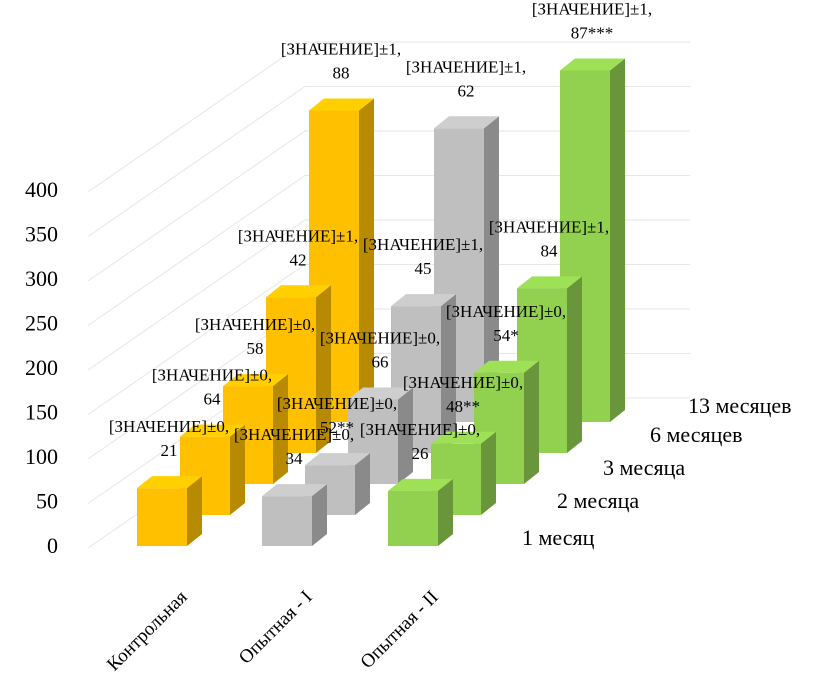 The height and width of the screenshot is (696, 840). I want to click on data-label-line: 62, so click(466, 90).